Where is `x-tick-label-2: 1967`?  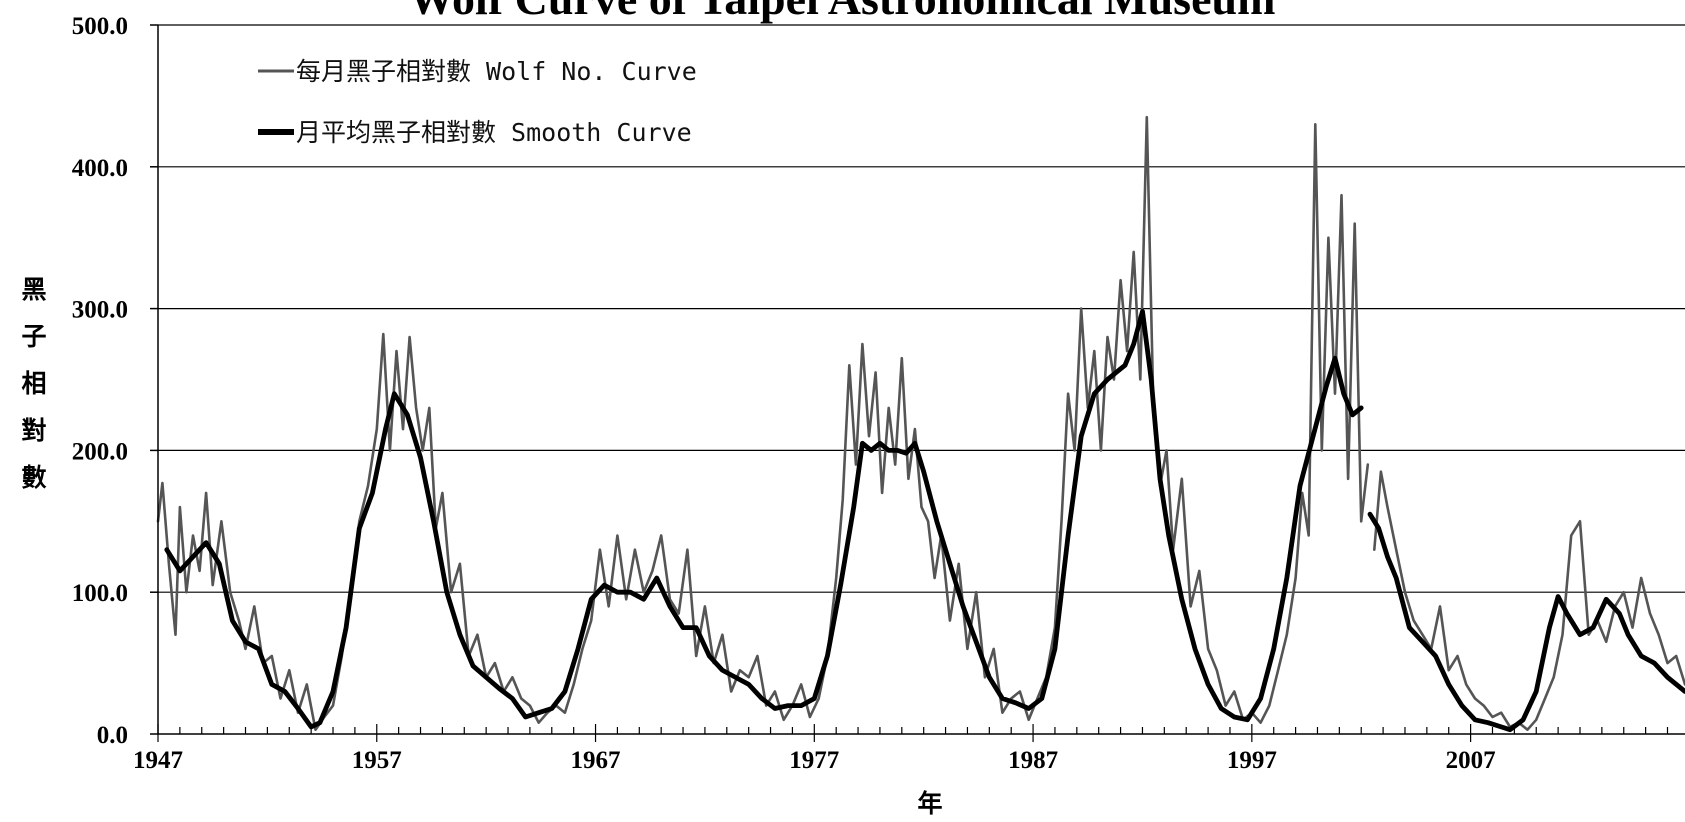
x-tick-label-2: 1967 is located at coordinates (596, 760).